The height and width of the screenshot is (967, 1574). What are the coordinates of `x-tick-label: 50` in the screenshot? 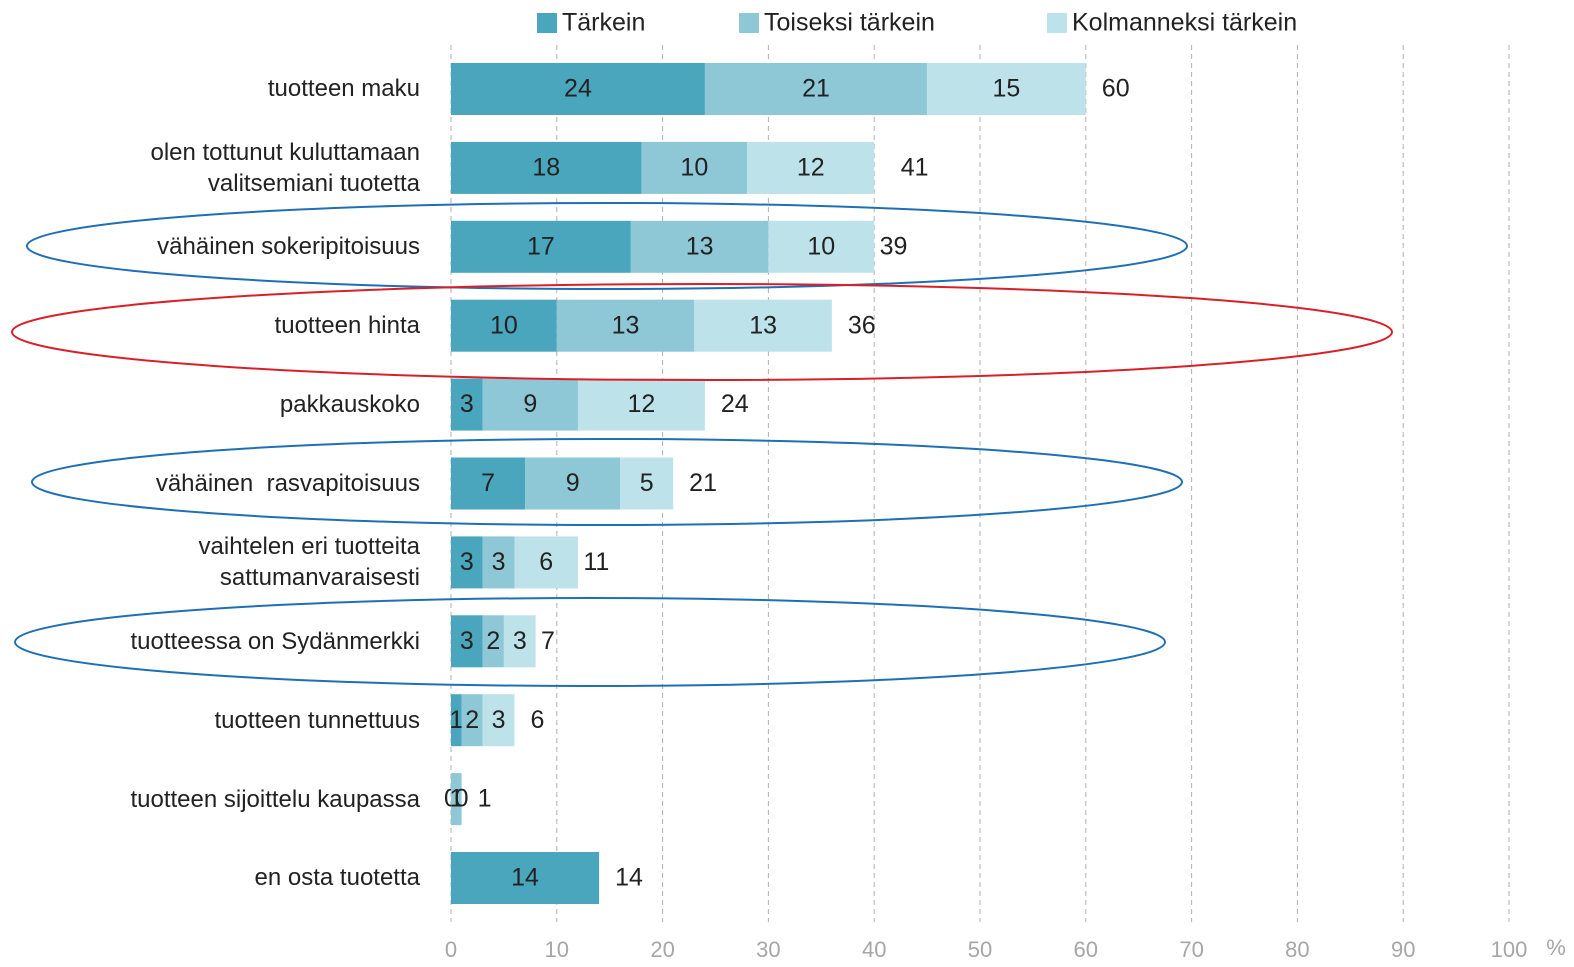 It's located at (980, 949).